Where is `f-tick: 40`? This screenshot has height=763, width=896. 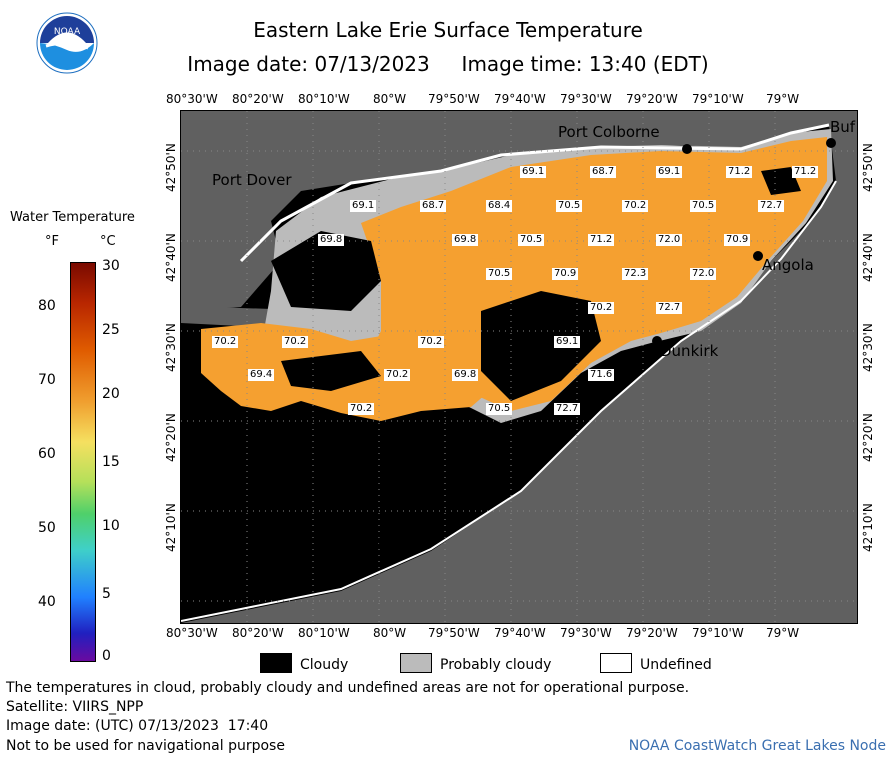
f-tick: 40 is located at coordinates (47, 602).